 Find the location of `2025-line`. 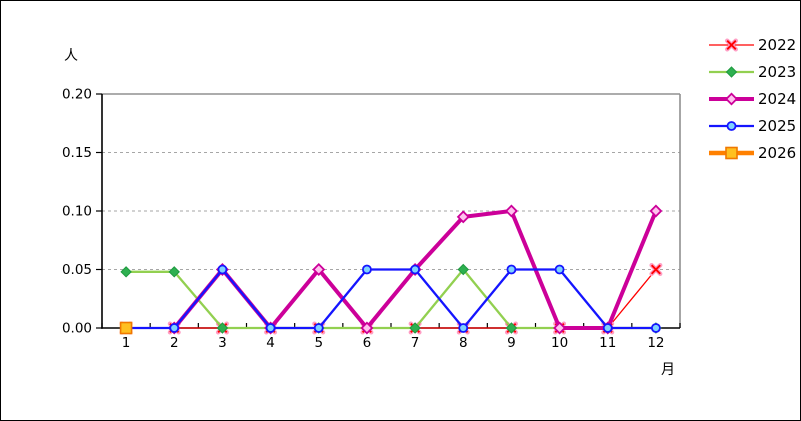

2025-line is located at coordinates (391, 299).